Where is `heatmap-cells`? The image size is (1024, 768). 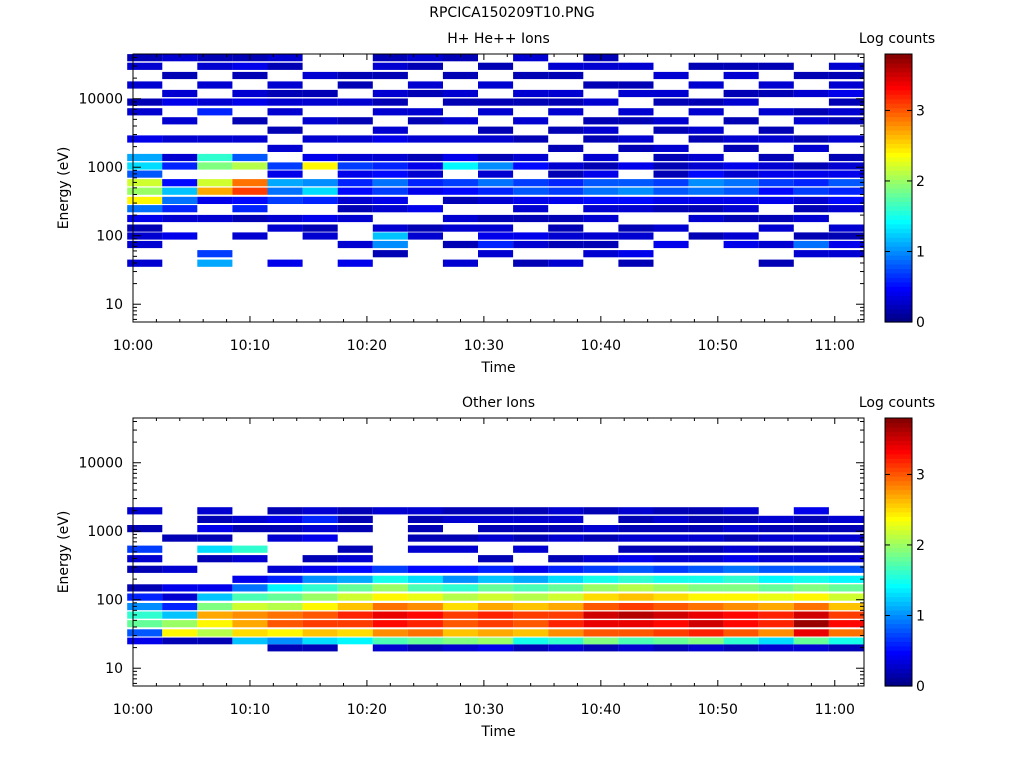 heatmap-cells is located at coordinates (495, 579).